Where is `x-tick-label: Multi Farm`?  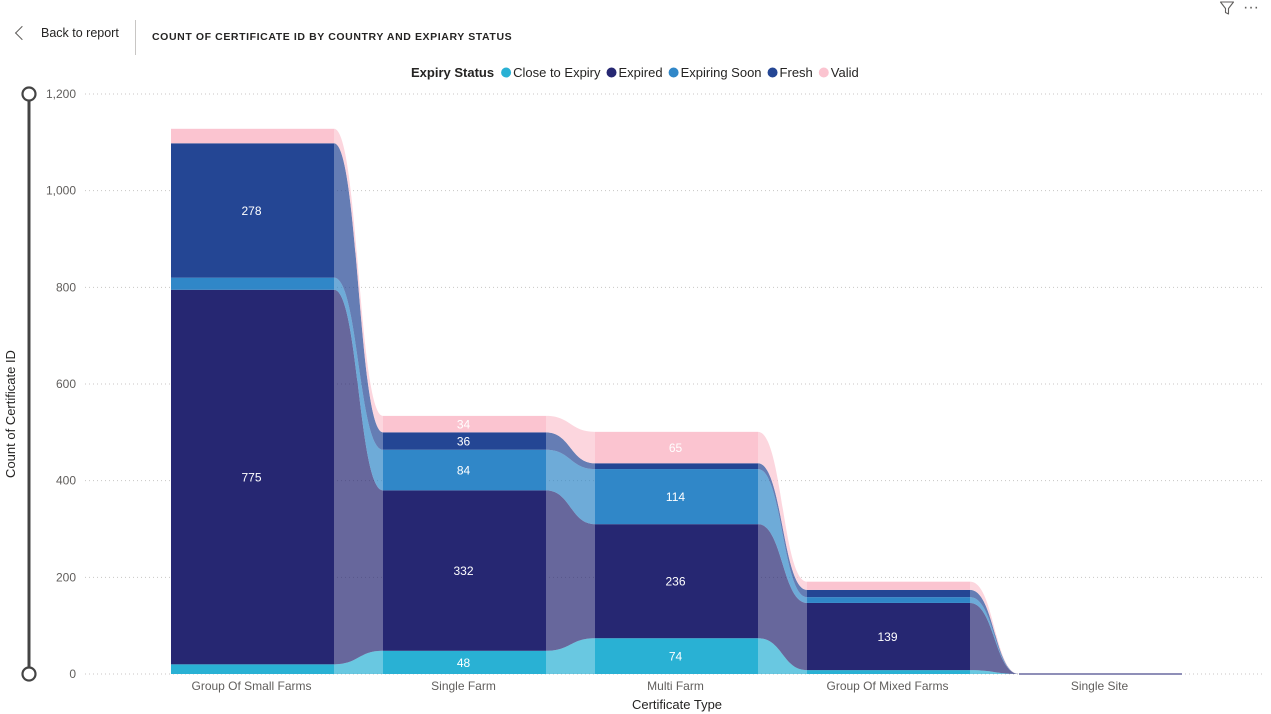 x-tick-label: Multi Farm is located at coordinates (675, 686).